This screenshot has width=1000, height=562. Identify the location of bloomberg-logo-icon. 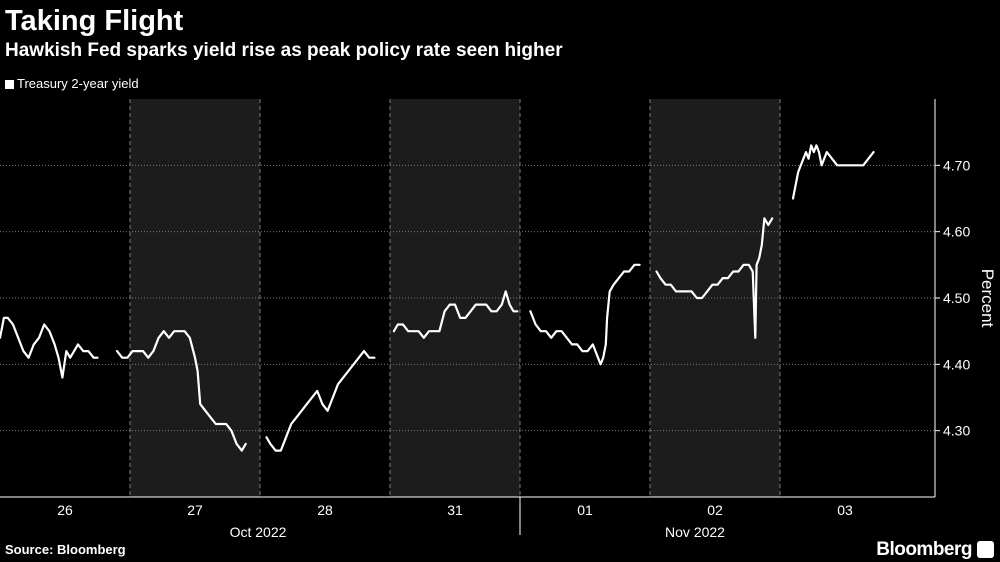
(985, 549).